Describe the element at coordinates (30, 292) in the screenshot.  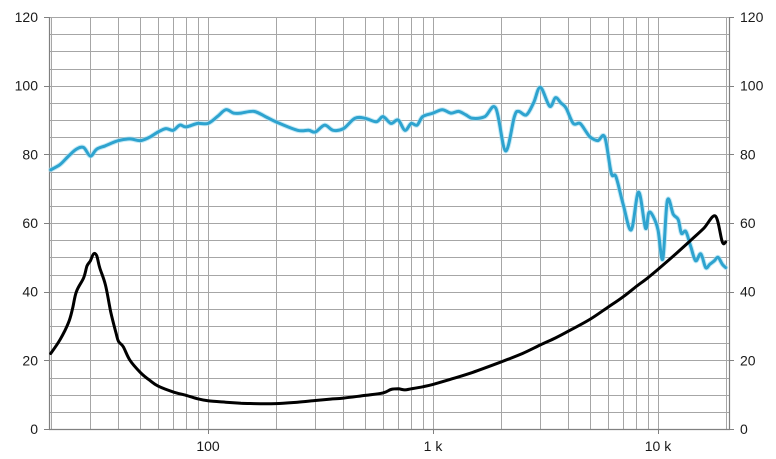
I see `y-tick-label-left: 40` at that location.